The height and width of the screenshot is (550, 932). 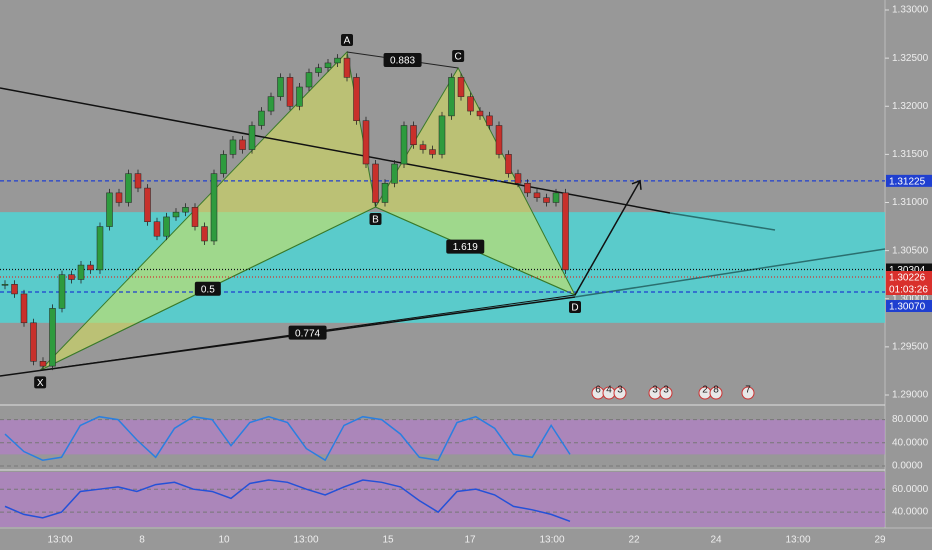 I want to click on point-label: C, so click(x=458, y=57).